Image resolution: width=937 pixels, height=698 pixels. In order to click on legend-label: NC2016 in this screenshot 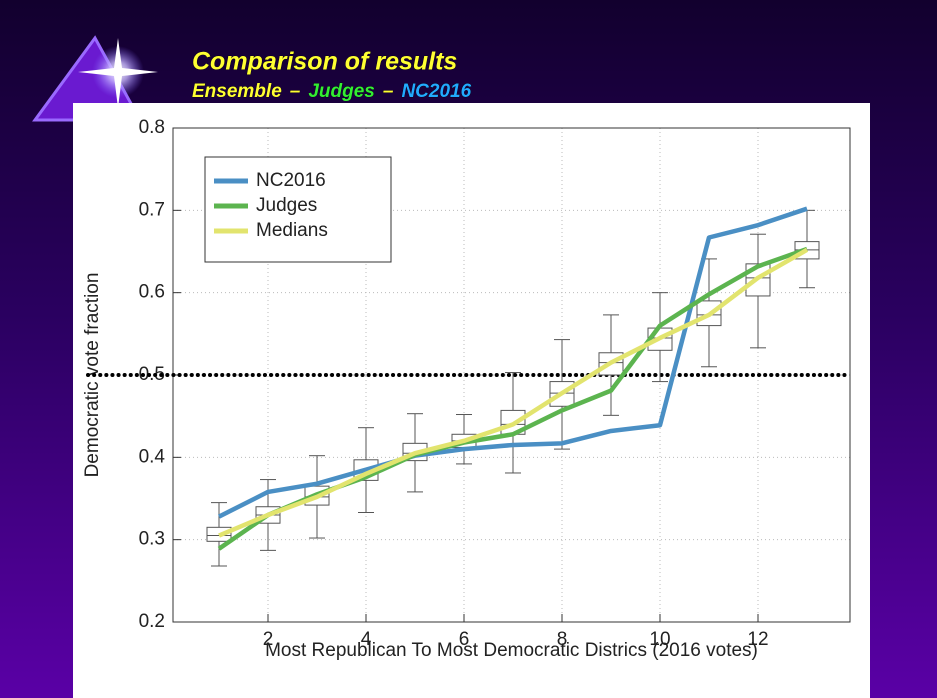, I will do `click(291, 180)`.